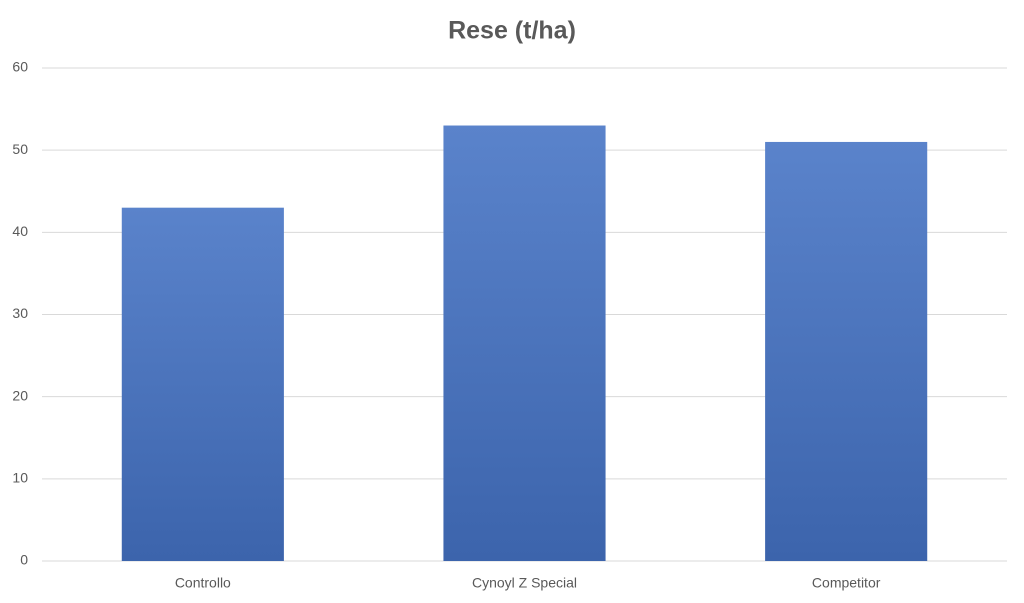  I want to click on chart-title: Rese (t/ha), so click(512, 31).